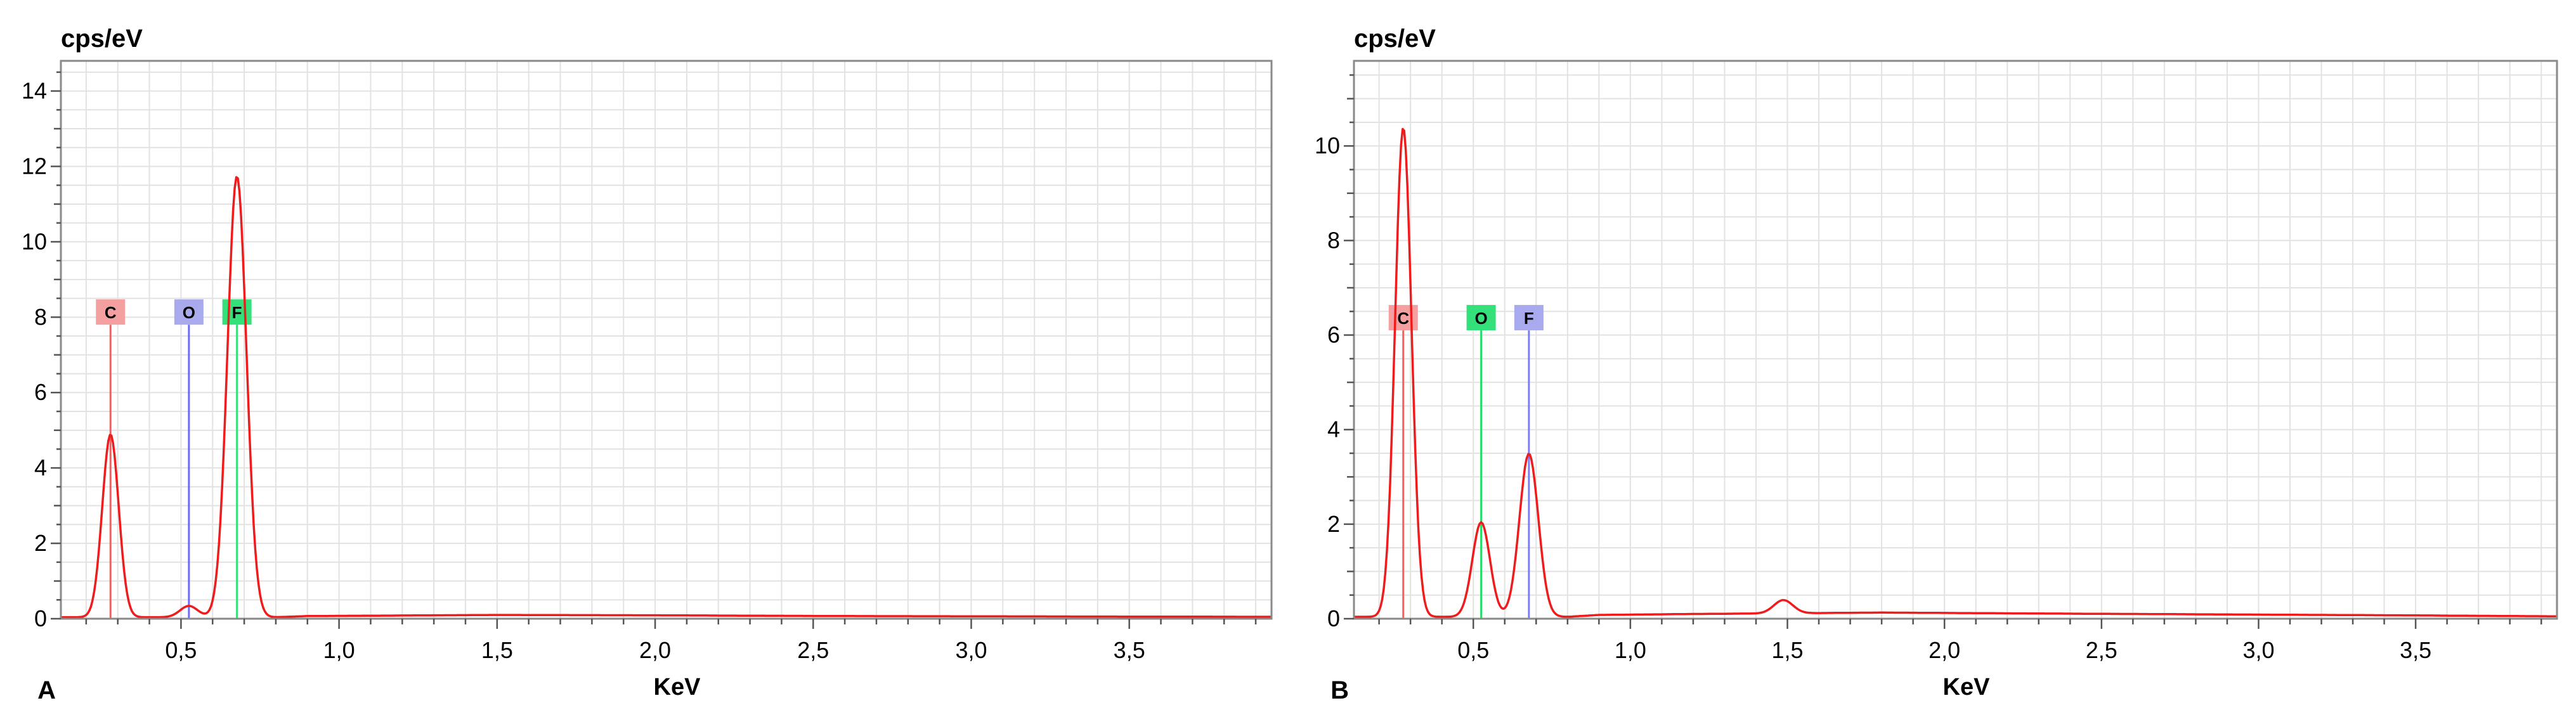 The width and height of the screenshot is (2576, 710). I want to click on panel-label: A, so click(47, 690).